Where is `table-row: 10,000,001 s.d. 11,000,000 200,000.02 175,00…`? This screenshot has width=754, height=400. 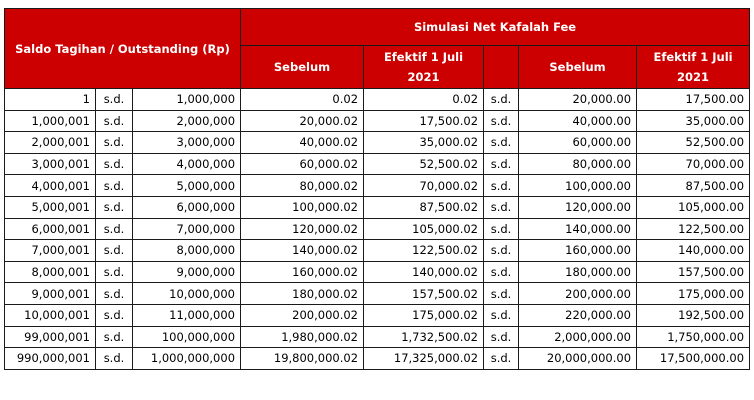
table-row: 10,000,001 s.d. 11,000,000 200,000.02 175,00… is located at coordinates (377, 315).